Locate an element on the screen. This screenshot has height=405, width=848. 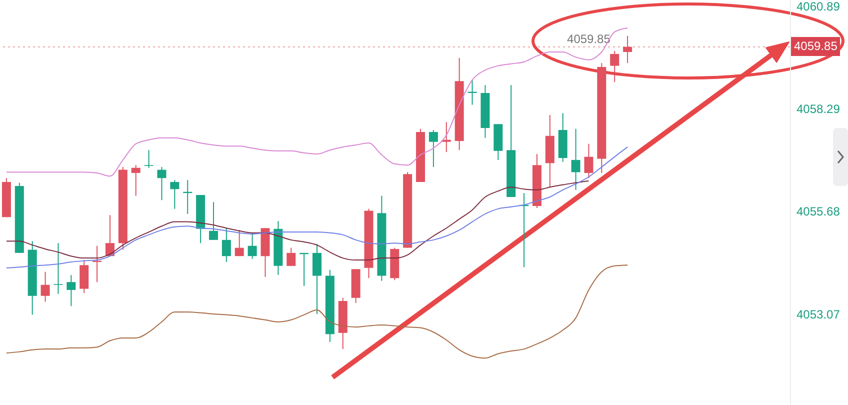
line-series is located at coordinates (298, 220).